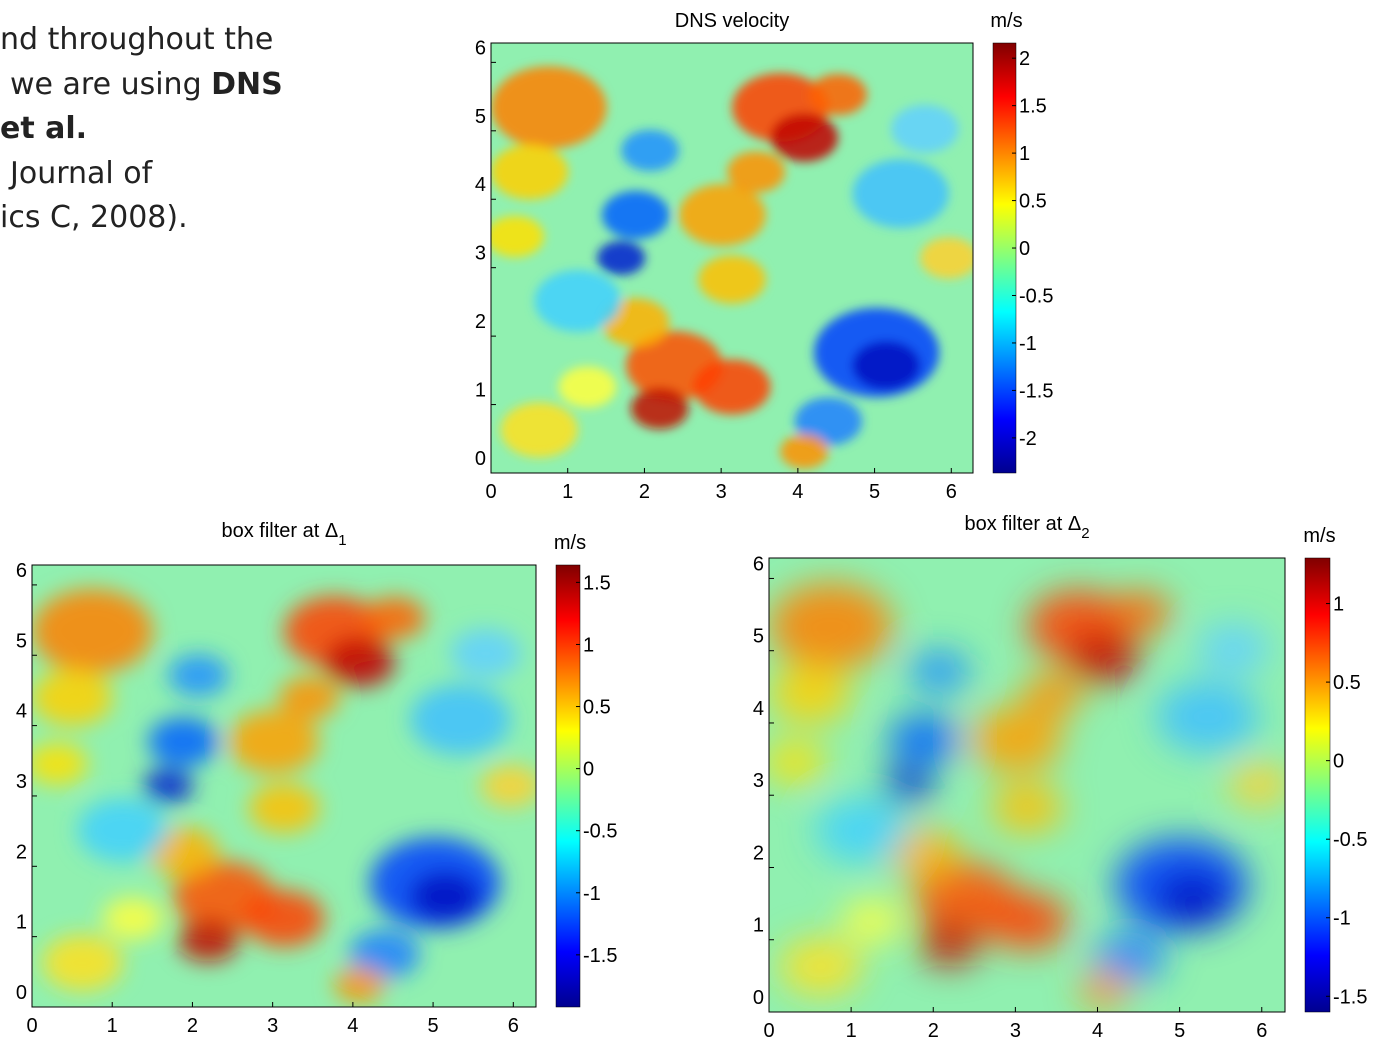 The height and width of the screenshot is (1040, 1378). Describe the element at coordinates (21, 782) in the screenshot. I see `y-tick-label: 3` at that location.